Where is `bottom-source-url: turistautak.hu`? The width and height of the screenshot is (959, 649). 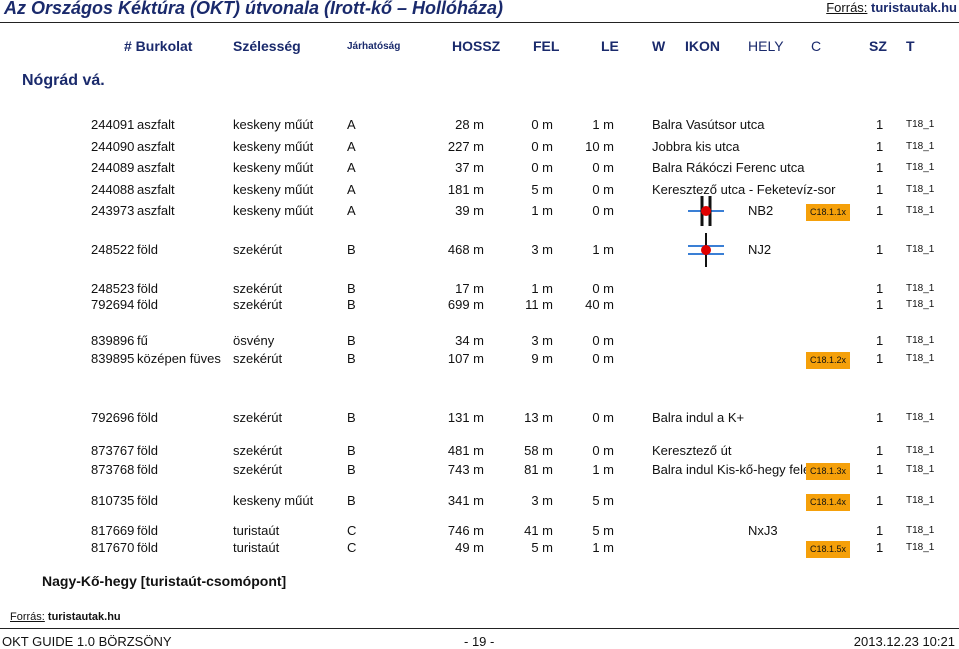 bottom-source-url: turistautak.hu is located at coordinates (84, 617).